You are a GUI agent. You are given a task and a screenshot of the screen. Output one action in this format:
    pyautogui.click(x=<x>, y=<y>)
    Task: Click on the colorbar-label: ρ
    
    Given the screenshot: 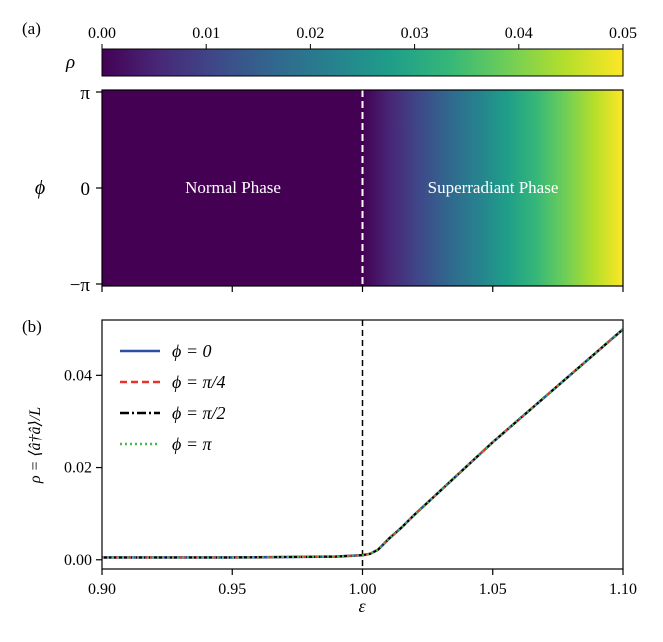 What is the action you would take?
    pyautogui.click(x=70, y=62)
    